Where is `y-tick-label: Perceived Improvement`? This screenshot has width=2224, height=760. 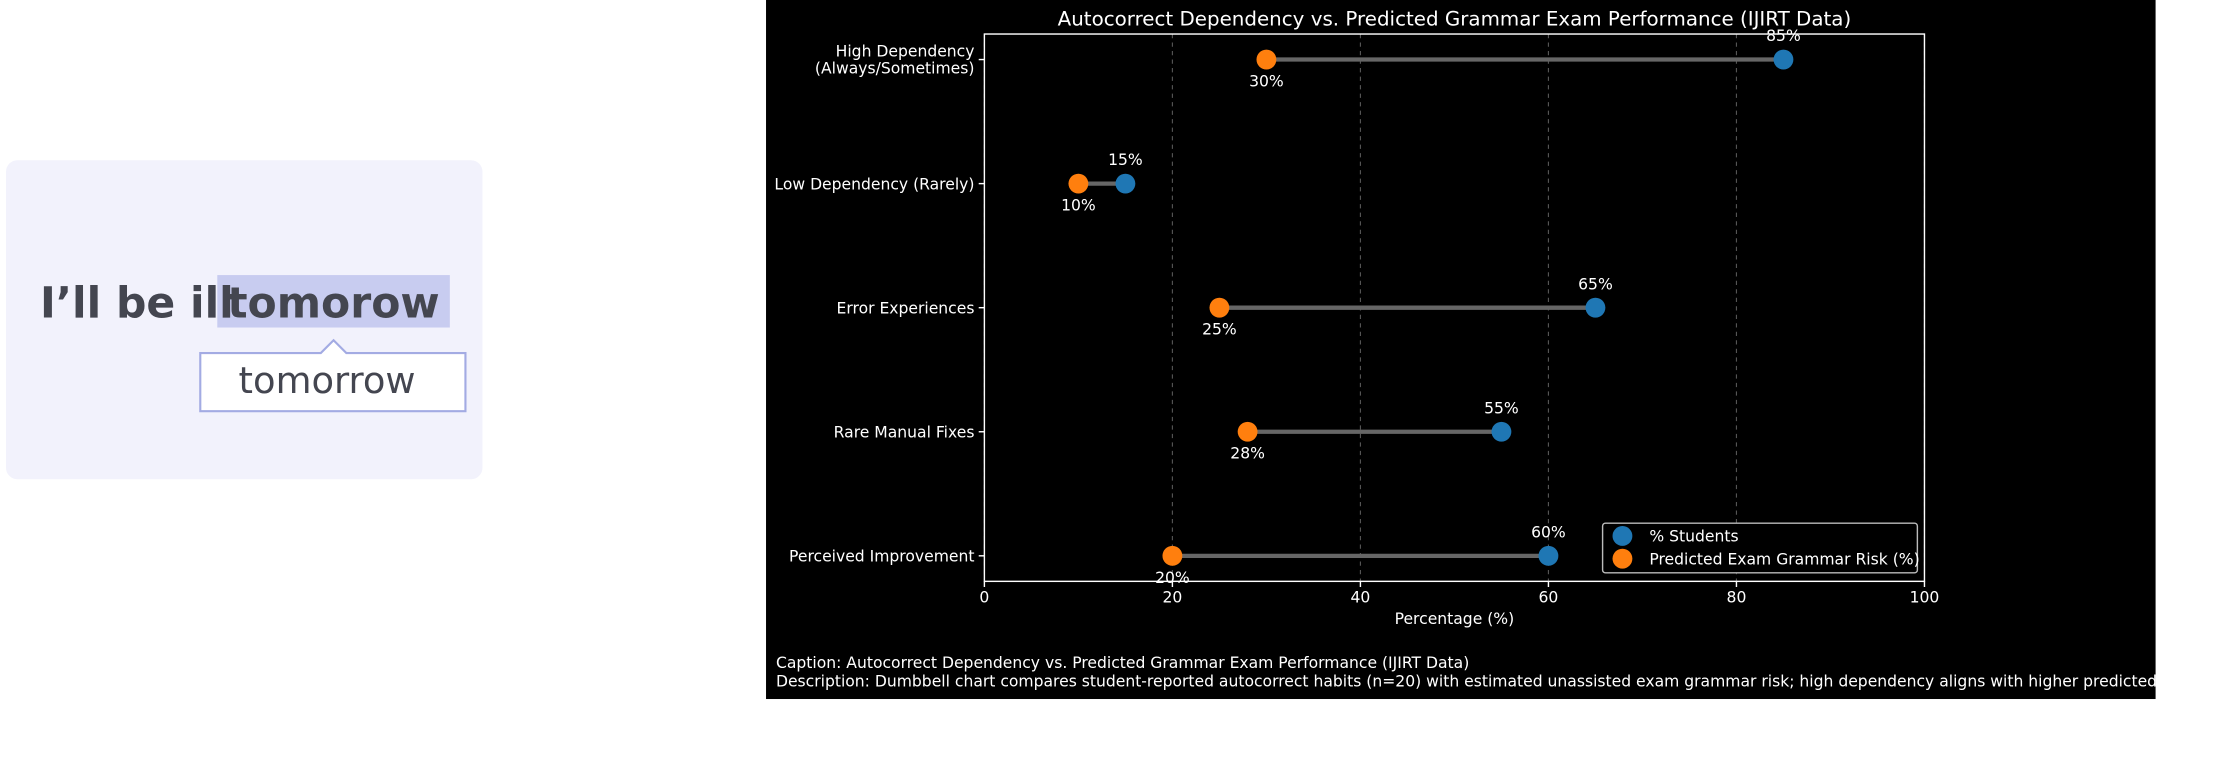 y-tick-label: Perceived Improvement is located at coordinates (881, 556).